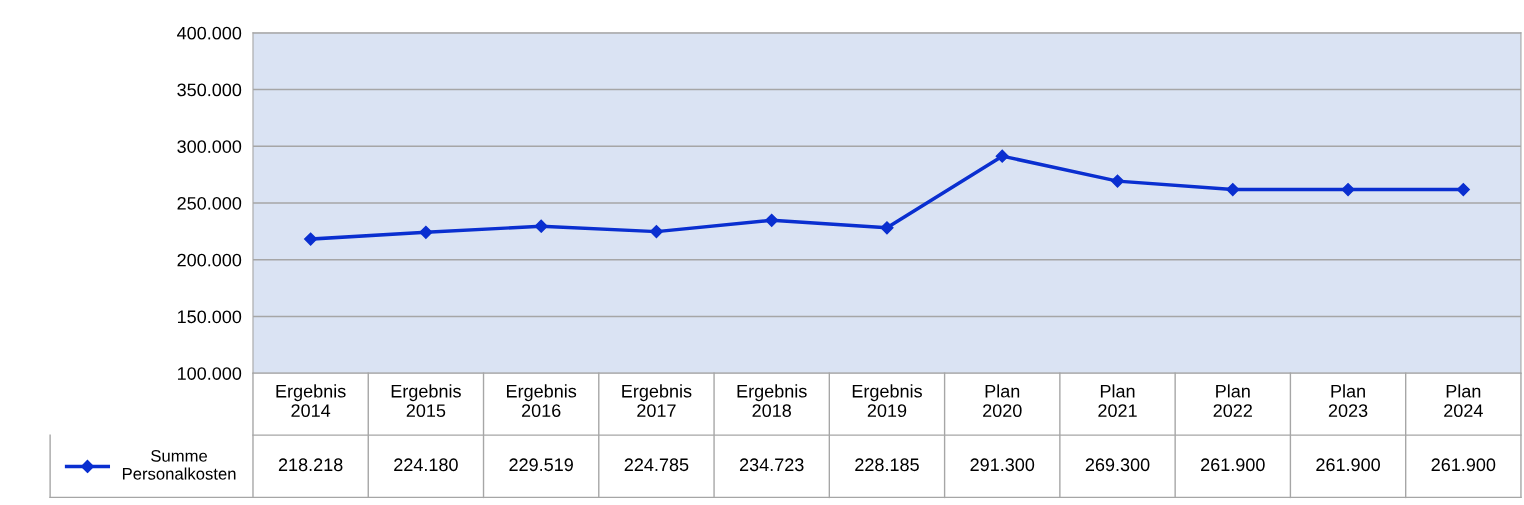  I want to click on data-label: 234.723, so click(771, 465).